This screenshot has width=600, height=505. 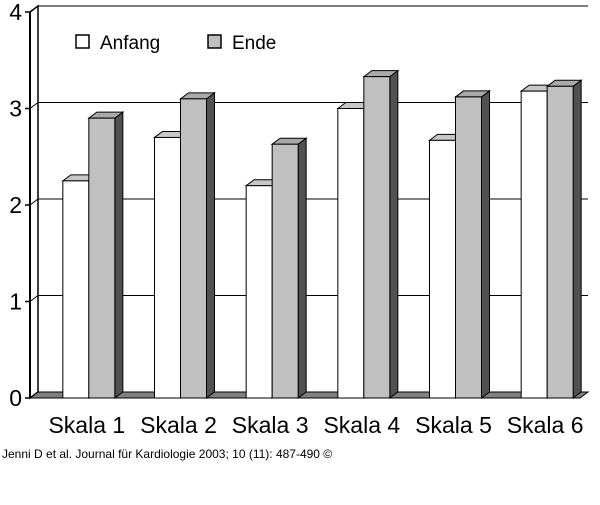 What do you see at coordinates (270, 425) in the screenshot?
I see `x-tick-label: Skala 3` at bounding box center [270, 425].